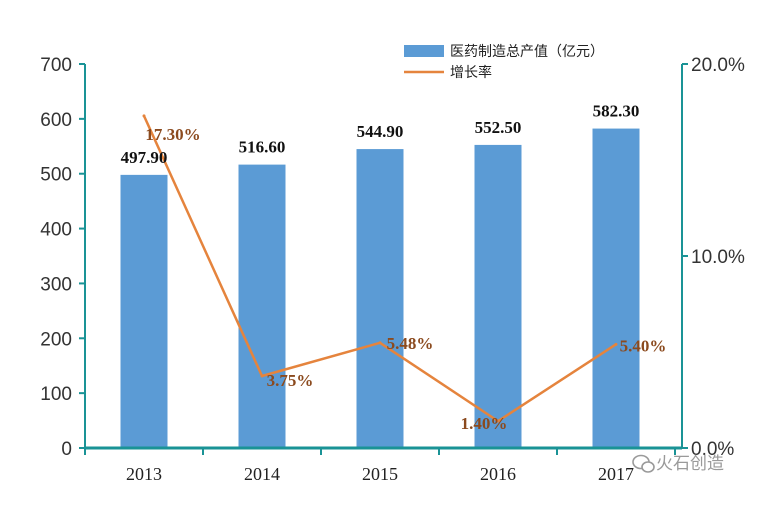 Image resolution: width=776 pixels, height=512 pixels. What do you see at coordinates (643, 463) in the screenshot?
I see `wechat-icon` at bounding box center [643, 463].